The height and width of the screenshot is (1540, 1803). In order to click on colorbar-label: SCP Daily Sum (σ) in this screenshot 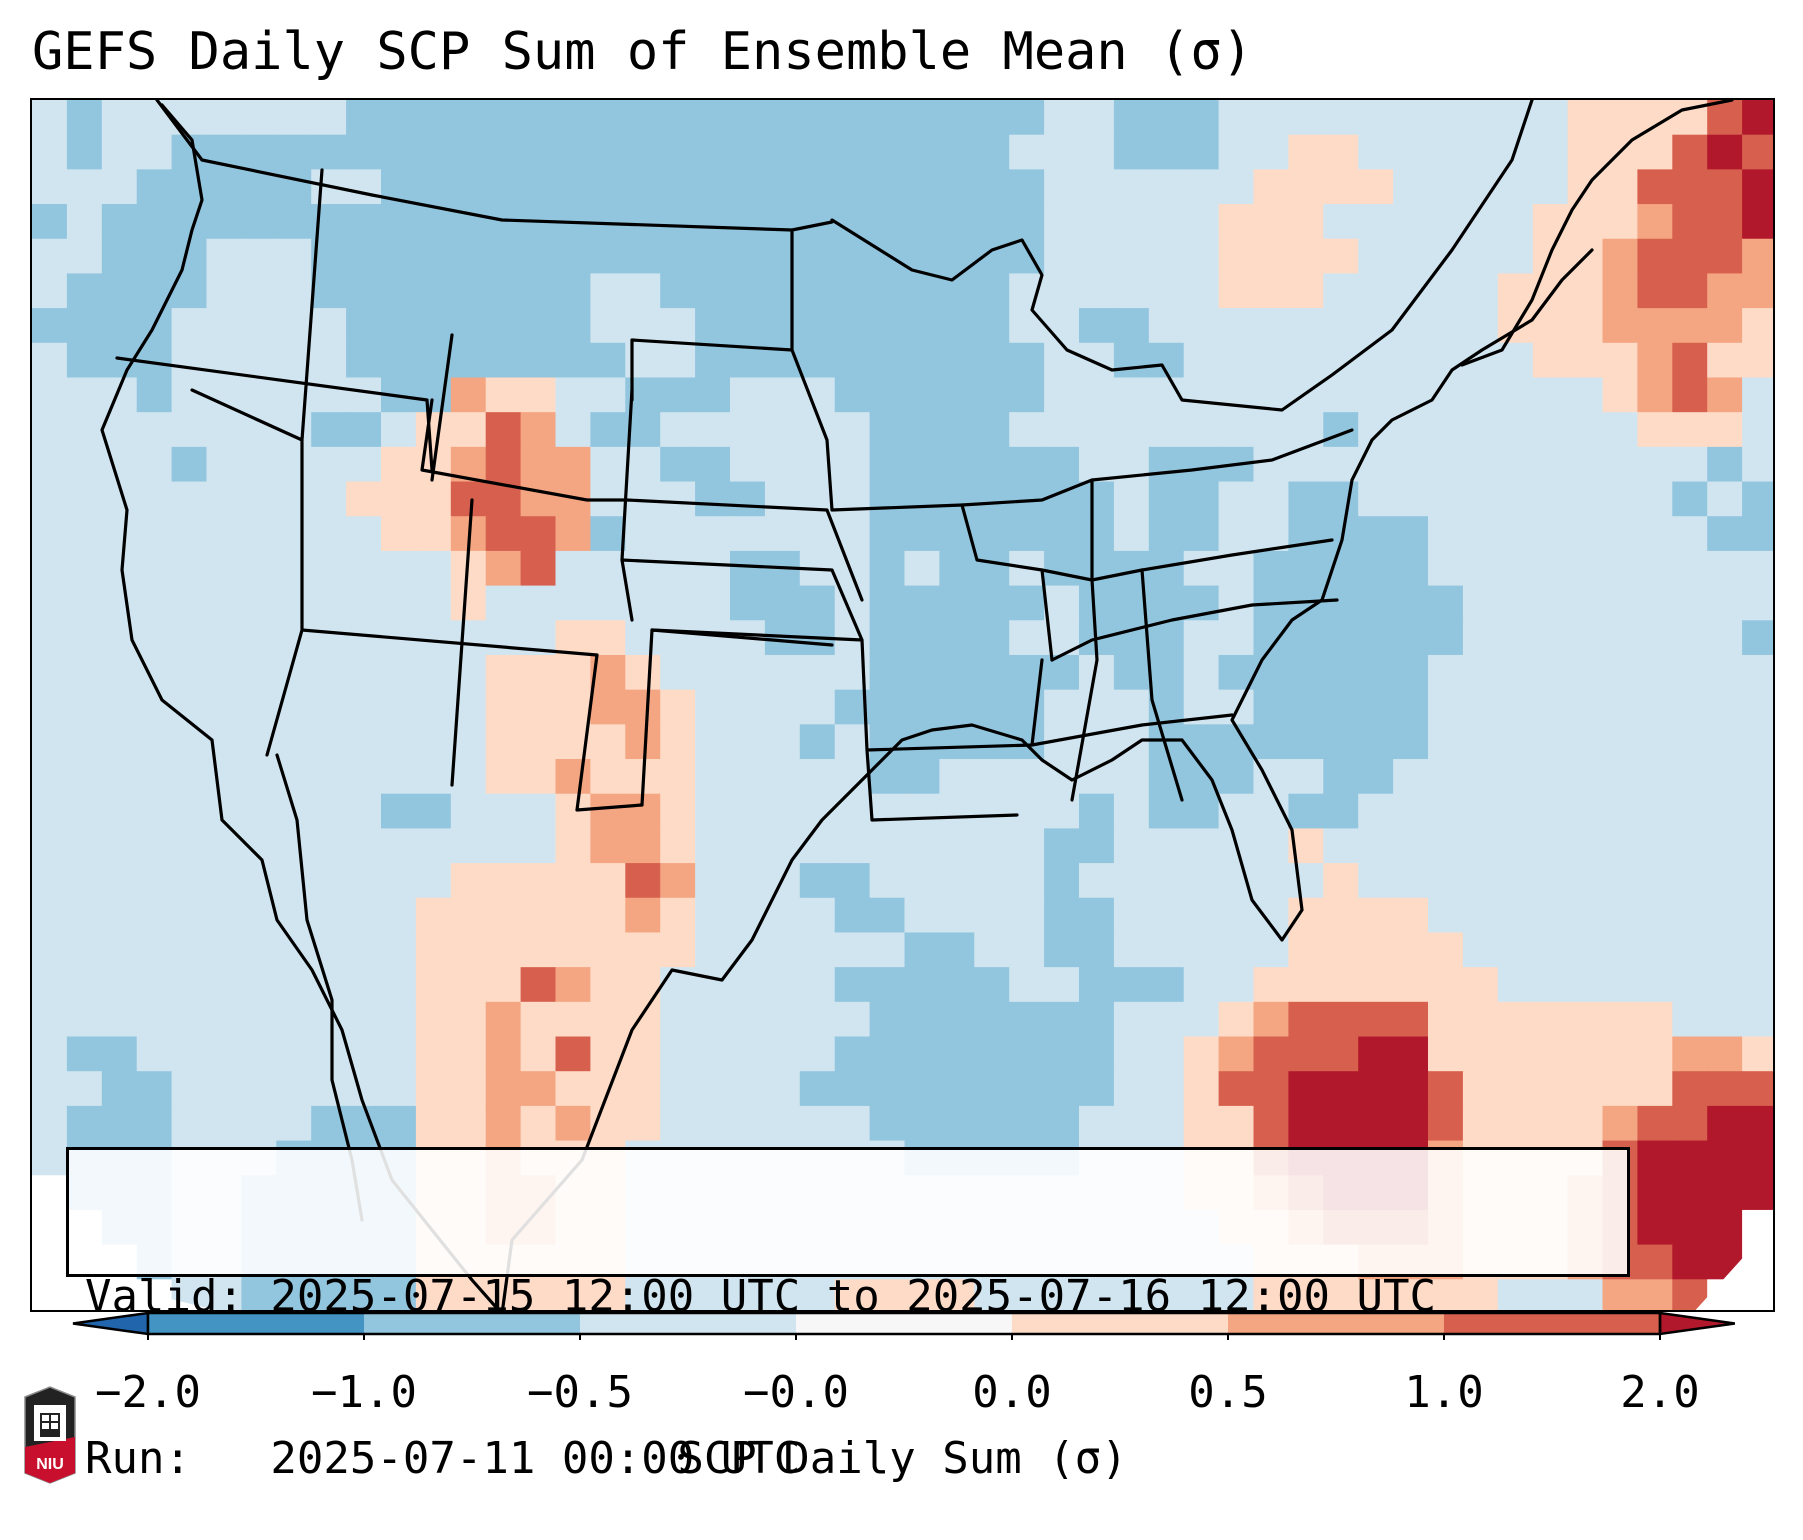, I will do `click(902, 1458)`.